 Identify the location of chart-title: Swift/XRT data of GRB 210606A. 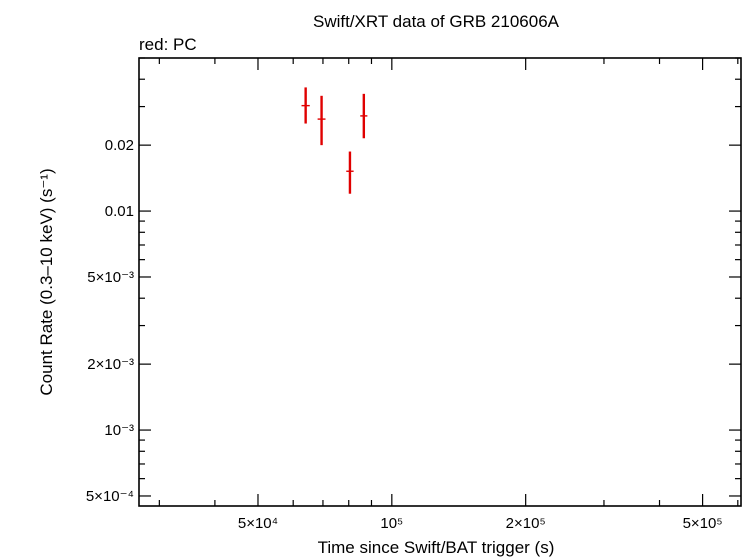
(436, 21).